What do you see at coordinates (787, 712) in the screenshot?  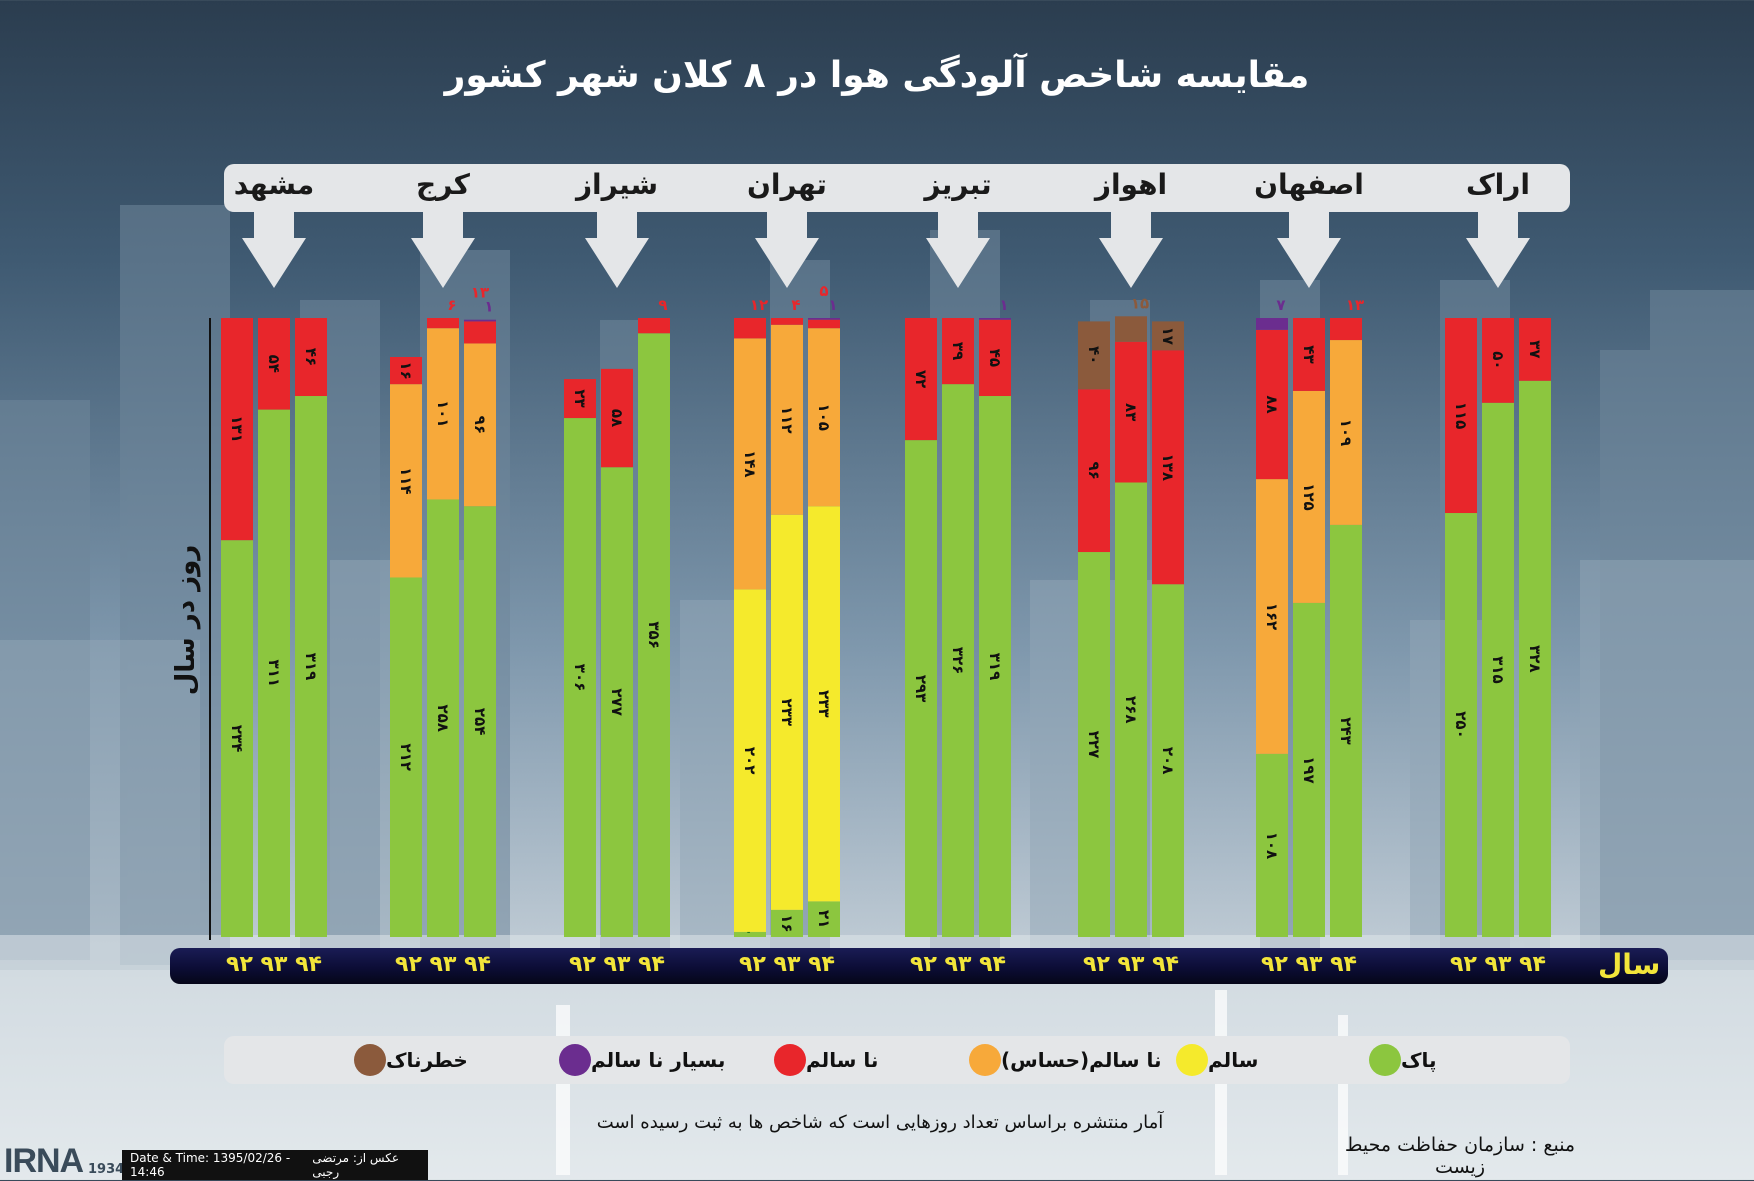 I see `bar-value-label: ۲۳۳` at bounding box center [787, 712].